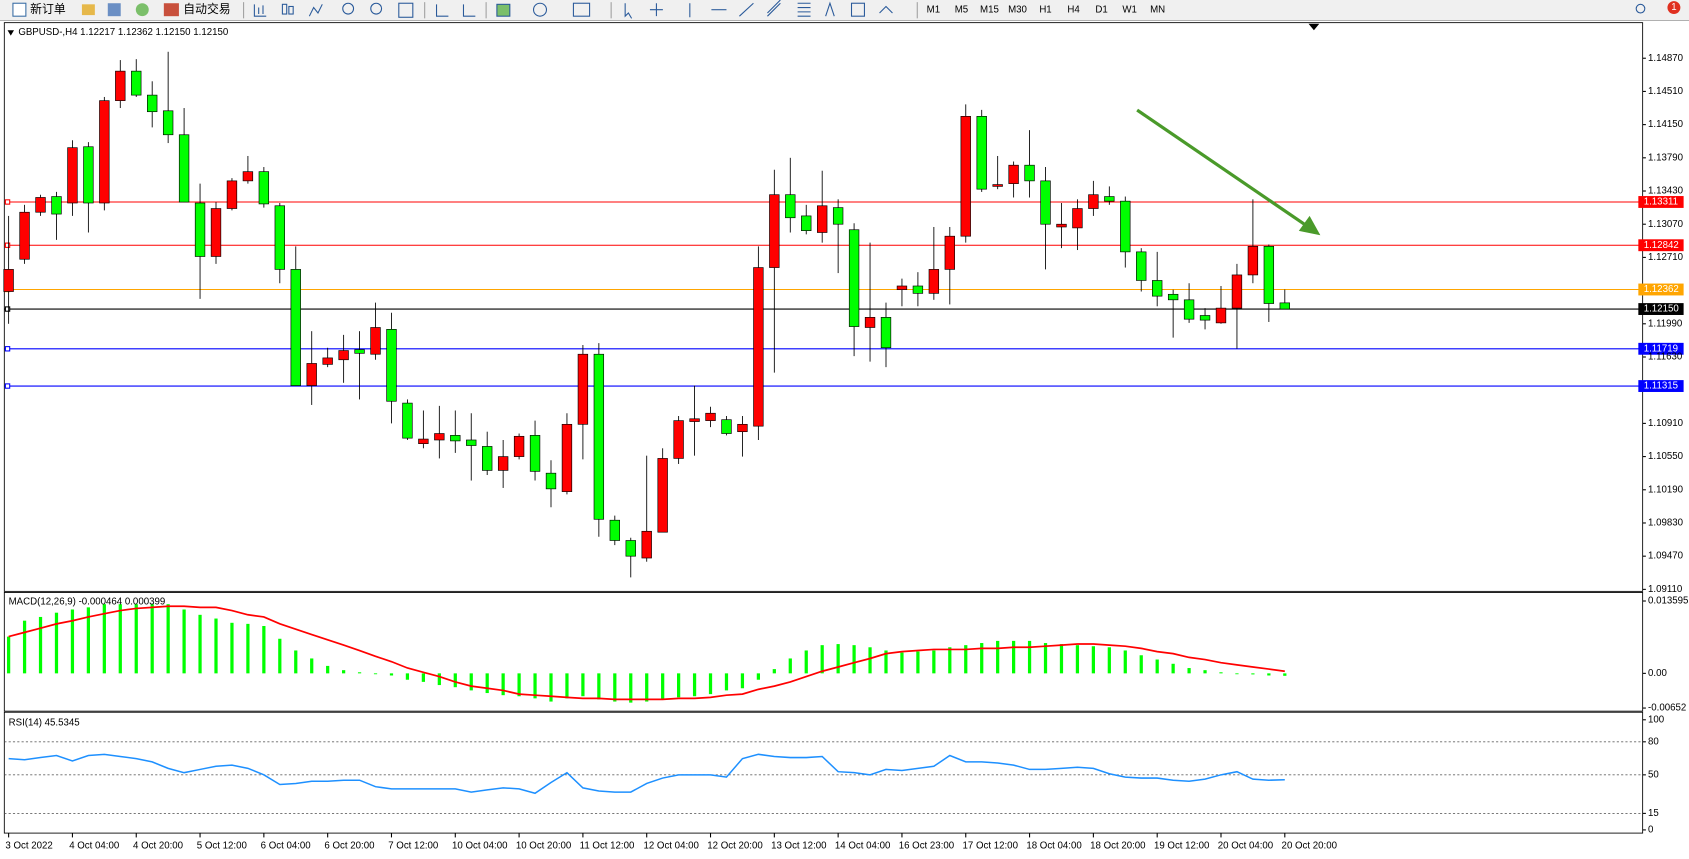  What do you see at coordinates (1129, 9) in the screenshot?
I see `timeframe-button: W1` at bounding box center [1129, 9].